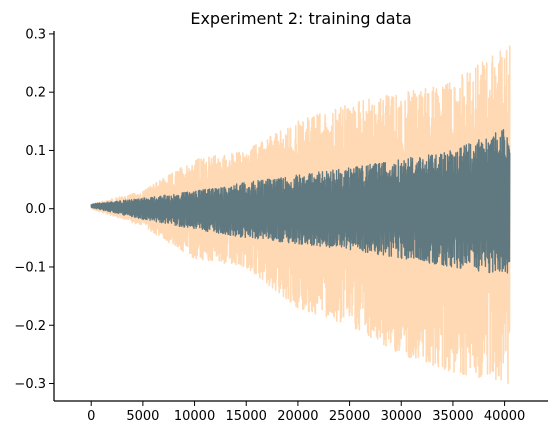 This screenshot has height=435, width=559. Describe the element at coordinates (300, 18) in the screenshot. I see `chart-title: Experiment 2: training data` at that location.